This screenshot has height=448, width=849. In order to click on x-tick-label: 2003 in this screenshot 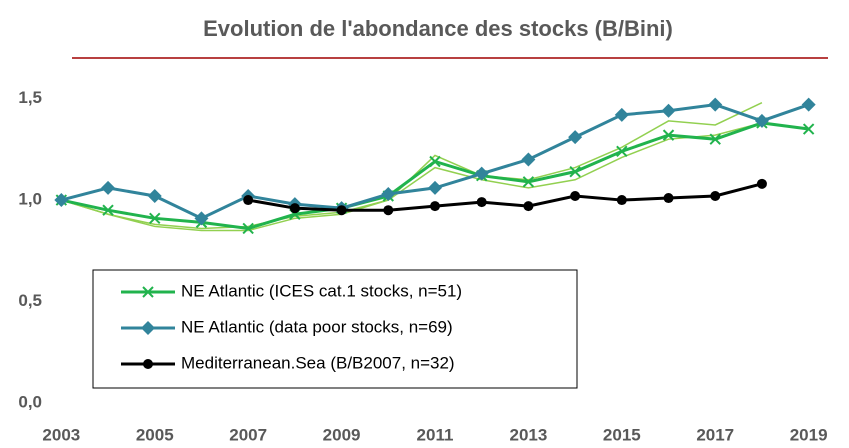, I will do `click(61, 434)`.